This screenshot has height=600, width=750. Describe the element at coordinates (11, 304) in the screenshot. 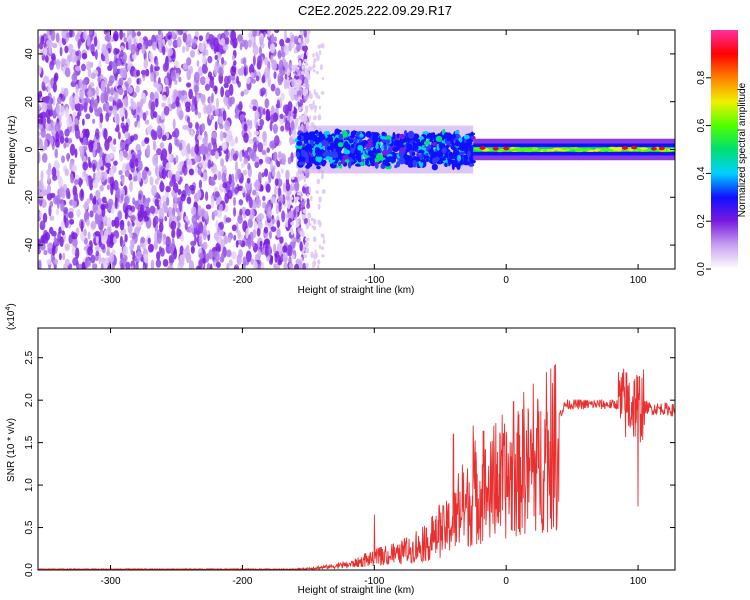

I see `y-exponent-suffix: )` at that location.